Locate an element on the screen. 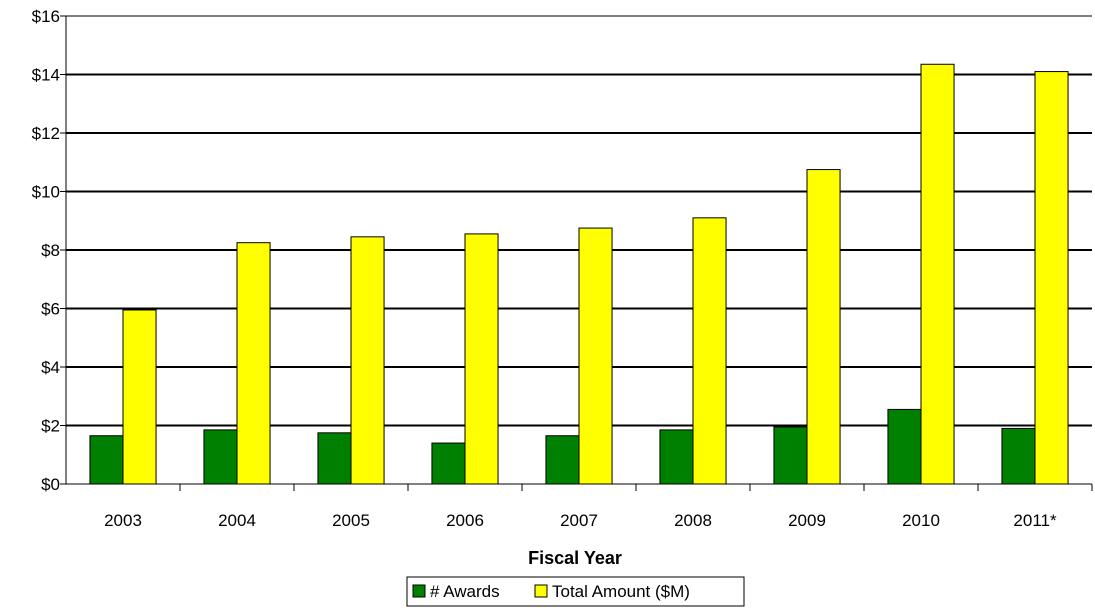 The height and width of the screenshot is (614, 1095). legend-swatch-awards is located at coordinates (419, 591).